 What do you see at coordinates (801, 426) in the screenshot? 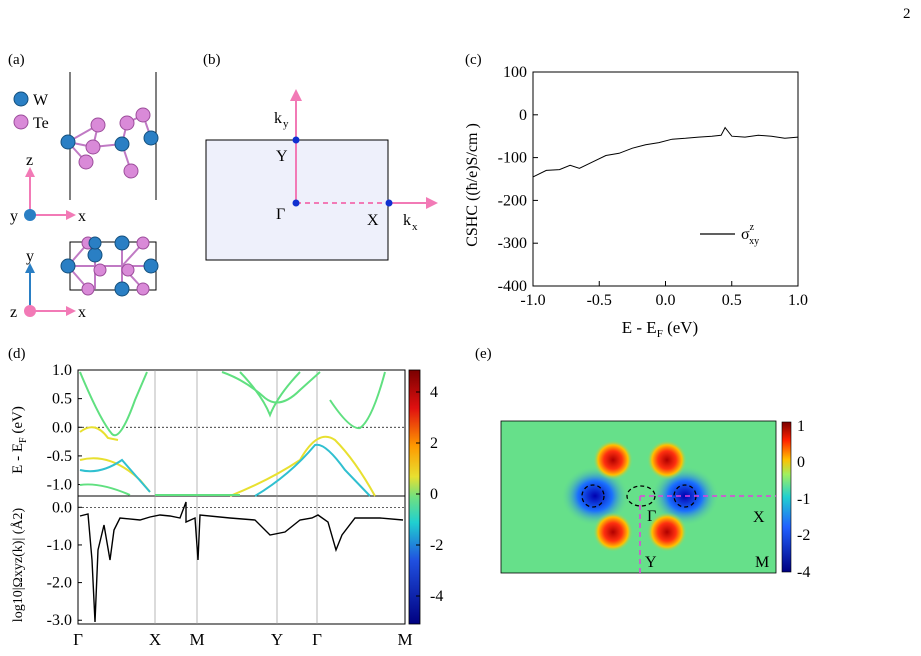
I see `e-cbar-tick-label: 1` at bounding box center [801, 426].